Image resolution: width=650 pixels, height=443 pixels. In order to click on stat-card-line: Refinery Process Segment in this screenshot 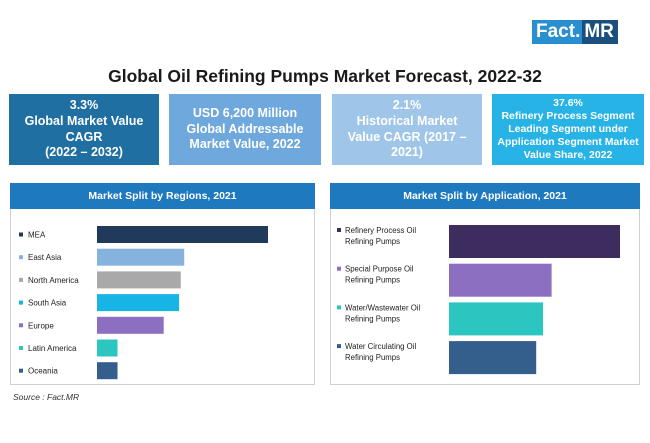, I will do `click(568, 115)`.